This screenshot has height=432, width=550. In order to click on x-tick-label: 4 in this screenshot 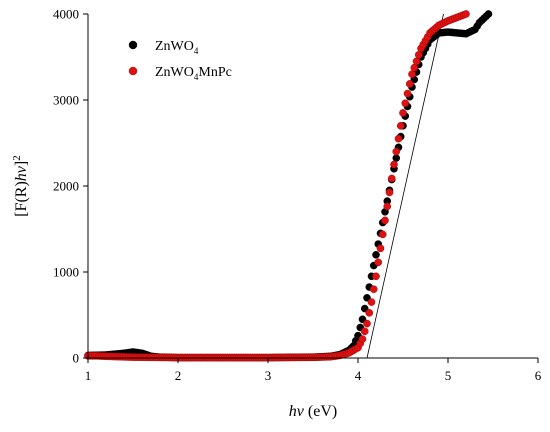, I will do `click(358, 375)`.